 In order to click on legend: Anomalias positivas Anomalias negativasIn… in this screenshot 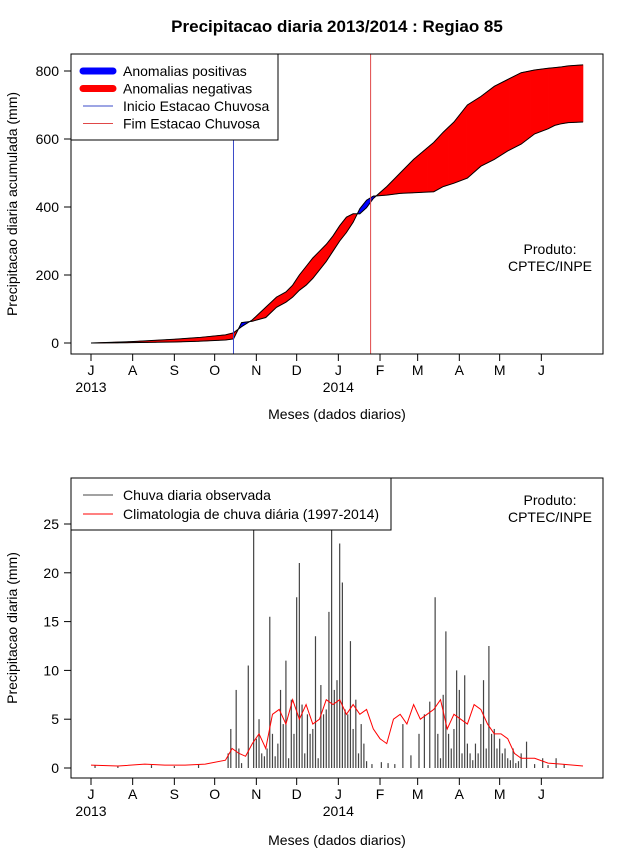, I will do `click(174, 97)`.